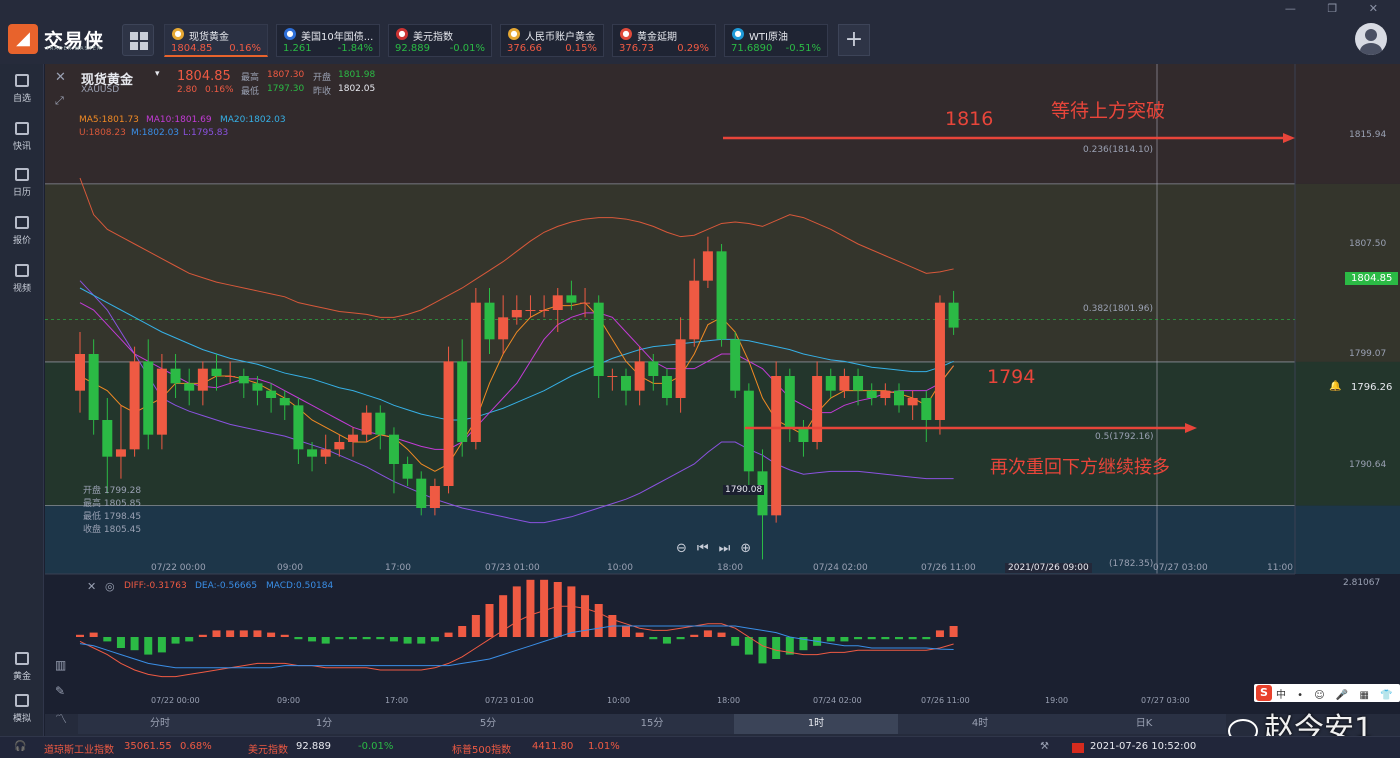 Image resolution: width=1400 pixels, height=758 pixels. What do you see at coordinates (22, 222) in the screenshot?
I see `quote-icon` at bounding box center [22, 222].